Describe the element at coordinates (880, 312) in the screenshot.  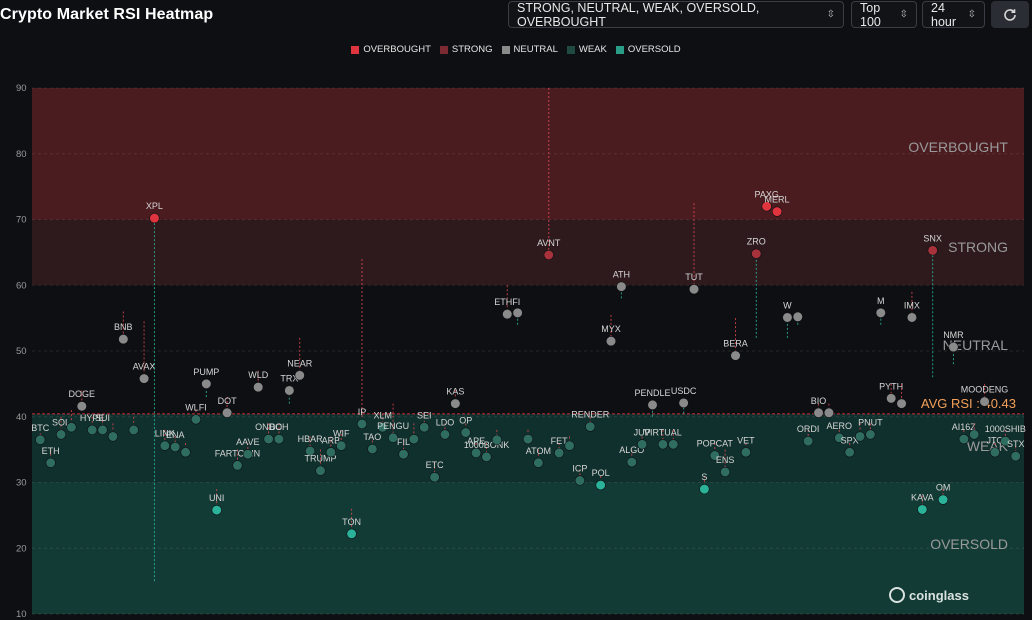
I see `point-m` at that location.